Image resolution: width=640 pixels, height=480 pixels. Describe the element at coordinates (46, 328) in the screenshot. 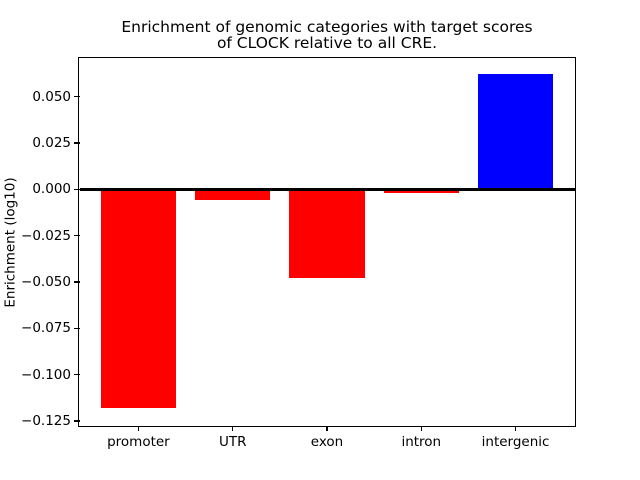

I see `y-tick-label: −0.075` at that location.